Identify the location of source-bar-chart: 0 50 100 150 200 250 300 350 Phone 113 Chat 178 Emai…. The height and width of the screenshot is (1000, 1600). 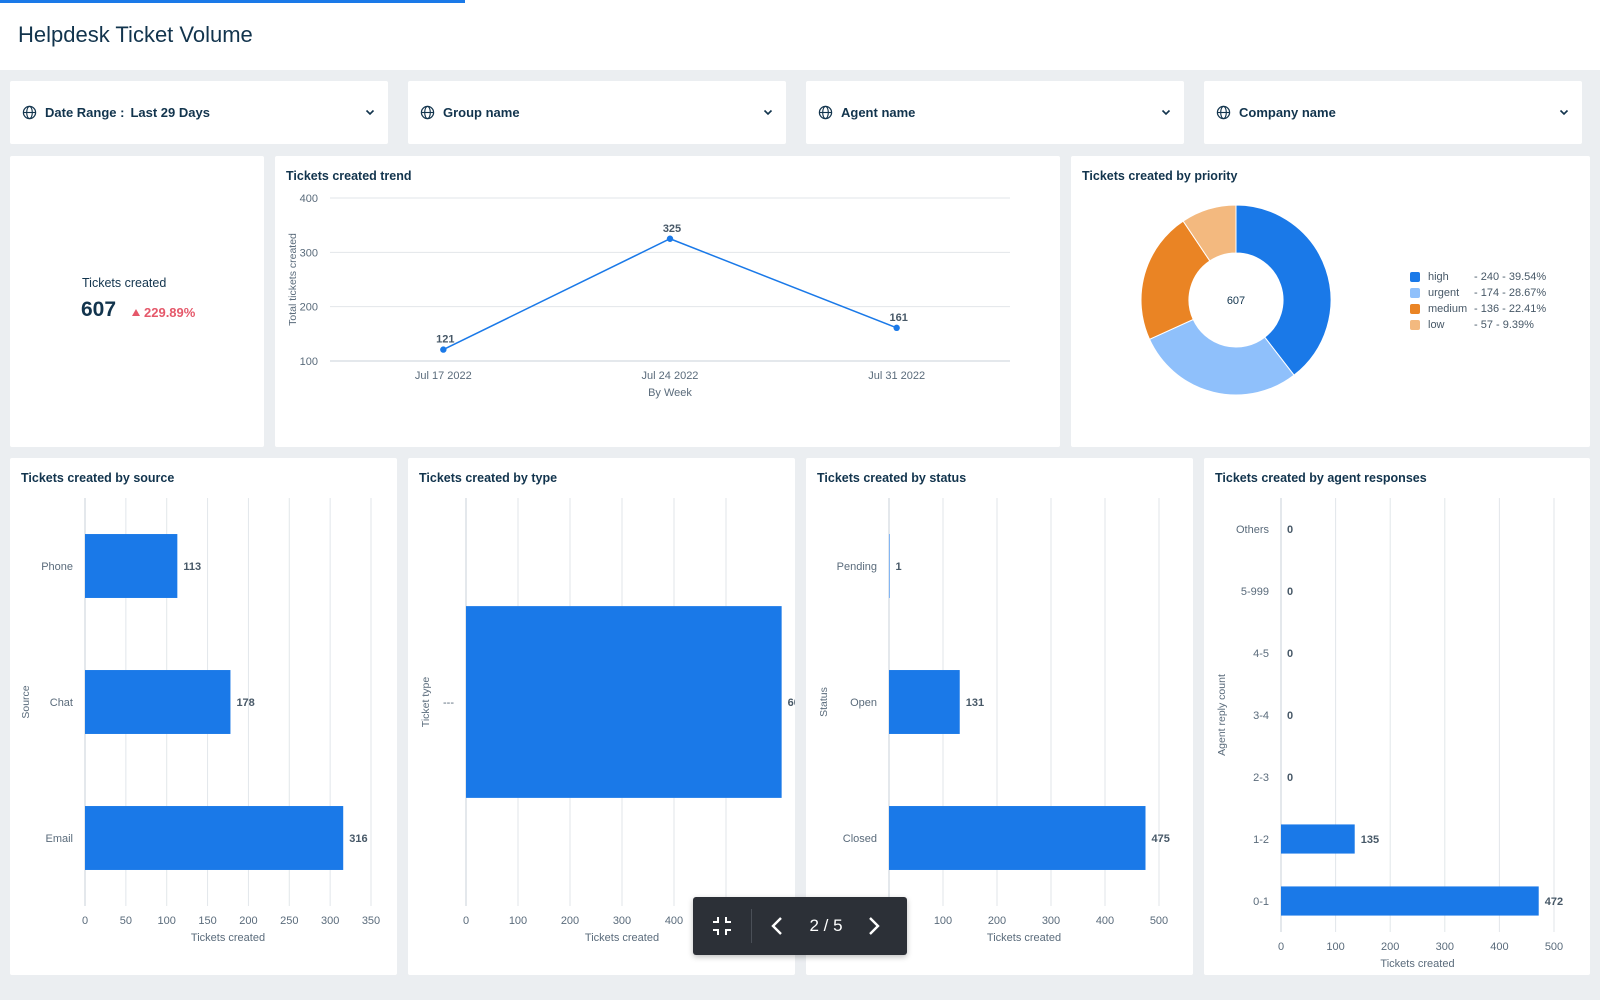
(200, 721).